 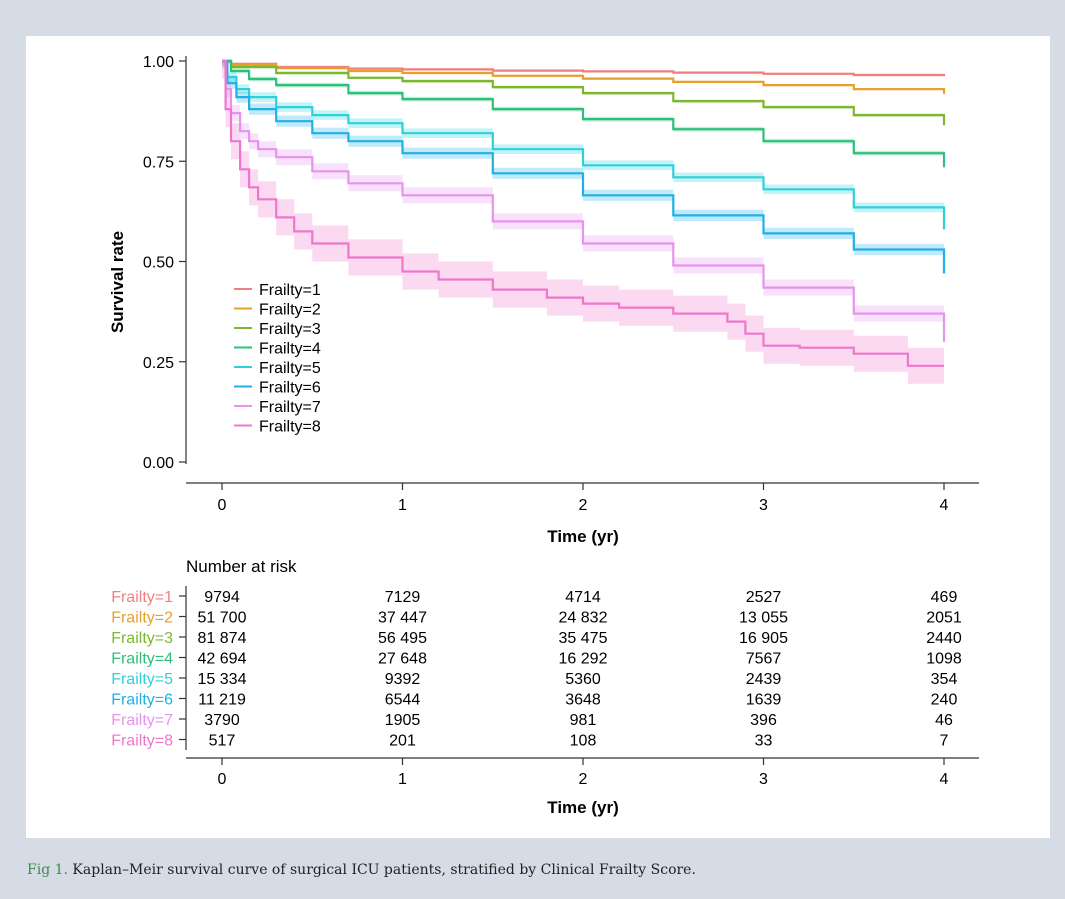 What do you see at coordinates (222, 679) in the screenshot?
I see `risk-cell: 15 334` at bounding box center [222, 679].